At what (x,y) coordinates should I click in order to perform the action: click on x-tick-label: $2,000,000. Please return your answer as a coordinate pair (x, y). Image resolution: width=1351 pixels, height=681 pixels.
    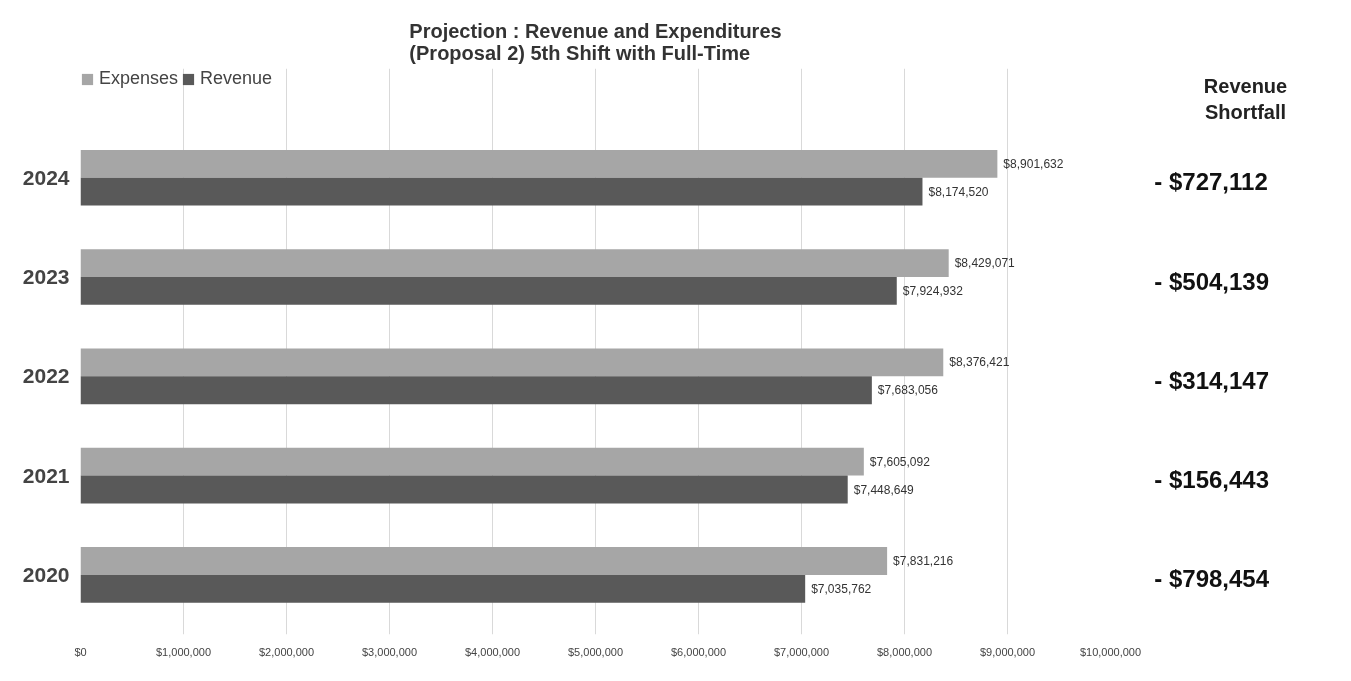
    Looking at the image, I should click on (286, 651).